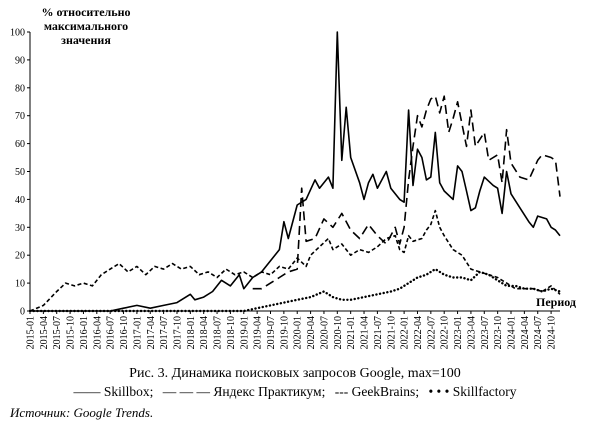 The height and width of the screenshot is (424, 590). What do you see at coordinates (20, 256) in the screenshot?
I see `y-tick-label: 20` at bounding box center [20, 256].